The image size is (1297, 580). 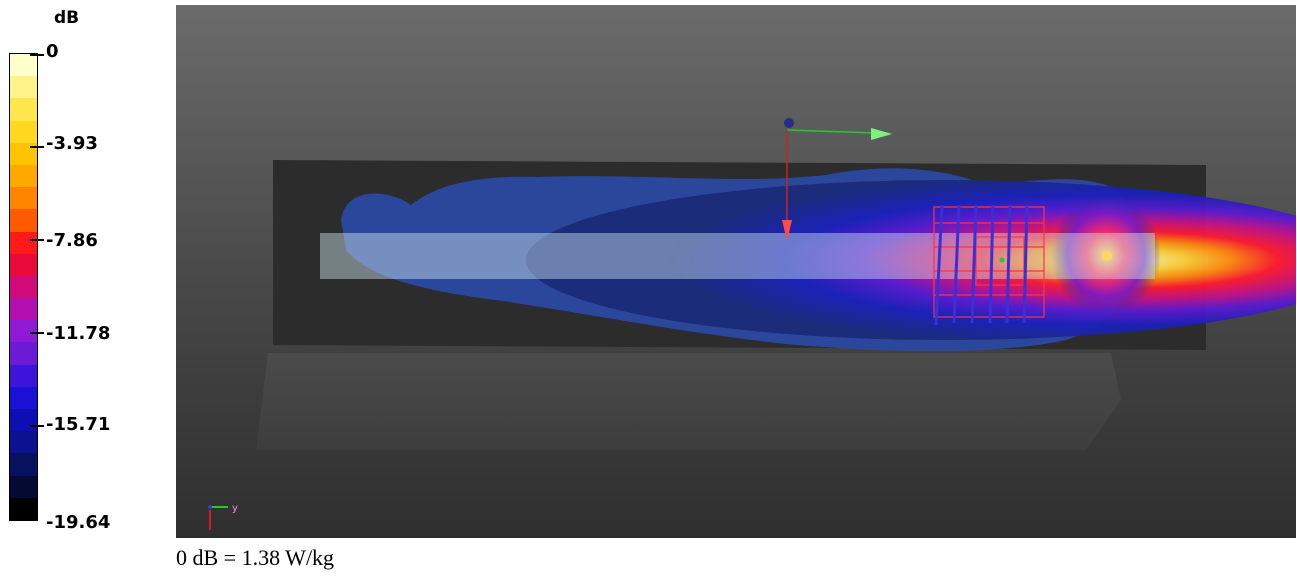 I want to click on legend-tick-label-1: -3.93, so click(x=72, y=143).